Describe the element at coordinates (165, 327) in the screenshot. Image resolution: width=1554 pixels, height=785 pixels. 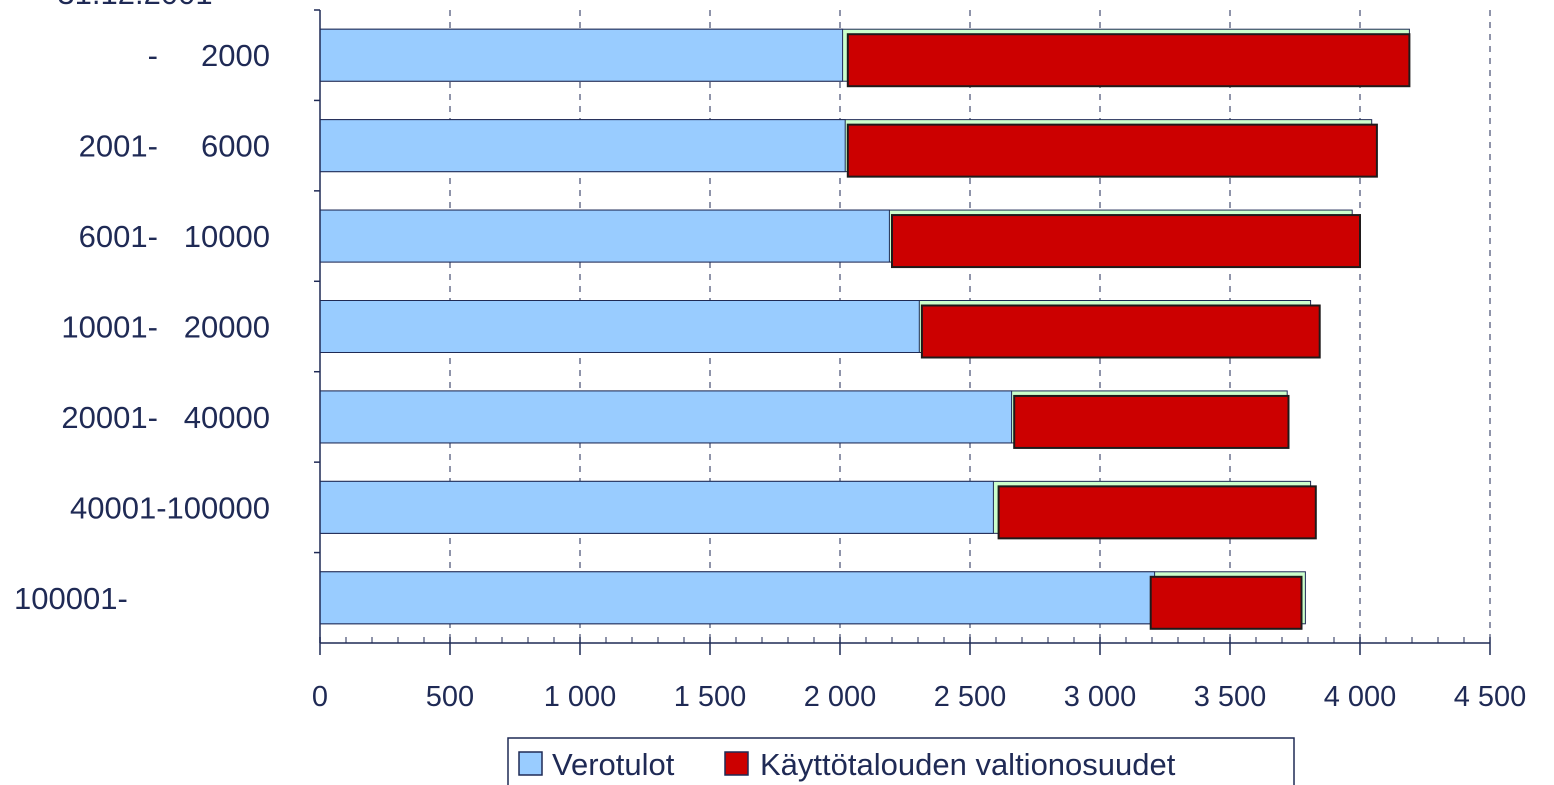
I see `category-label-3: 10001- 20000` at that location.